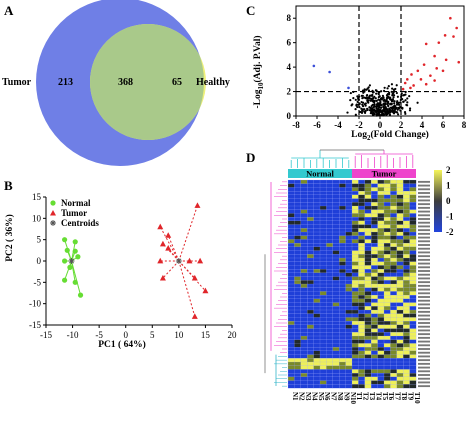 The width and height of the screenshot is (474, 422). Describe the element at coordinates (125, 82) in the screenshot. I see `venn-overlap-count: 368` at that location.